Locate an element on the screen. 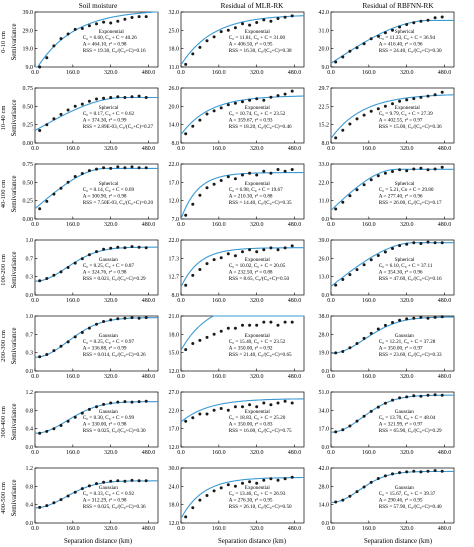 Image resolution: width=474 pixels, height=547 pixels. model-annotation-line: RSS = 65.90, C₀/(C₀+C)=0.29 is located at coordinates (410, 430).